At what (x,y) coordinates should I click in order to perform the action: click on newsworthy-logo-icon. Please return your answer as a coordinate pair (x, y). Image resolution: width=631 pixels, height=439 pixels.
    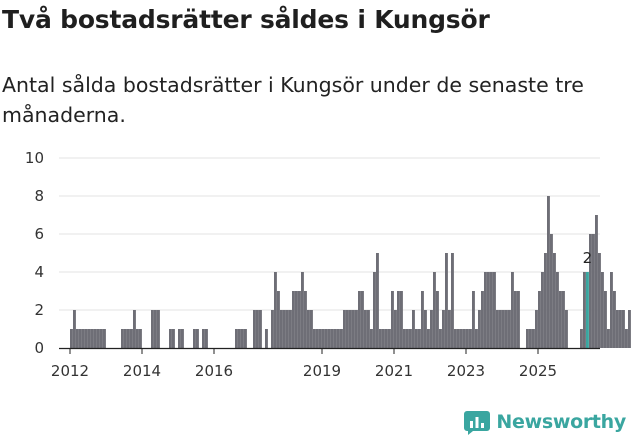
    Looking at the image, I should click on (477, 423).